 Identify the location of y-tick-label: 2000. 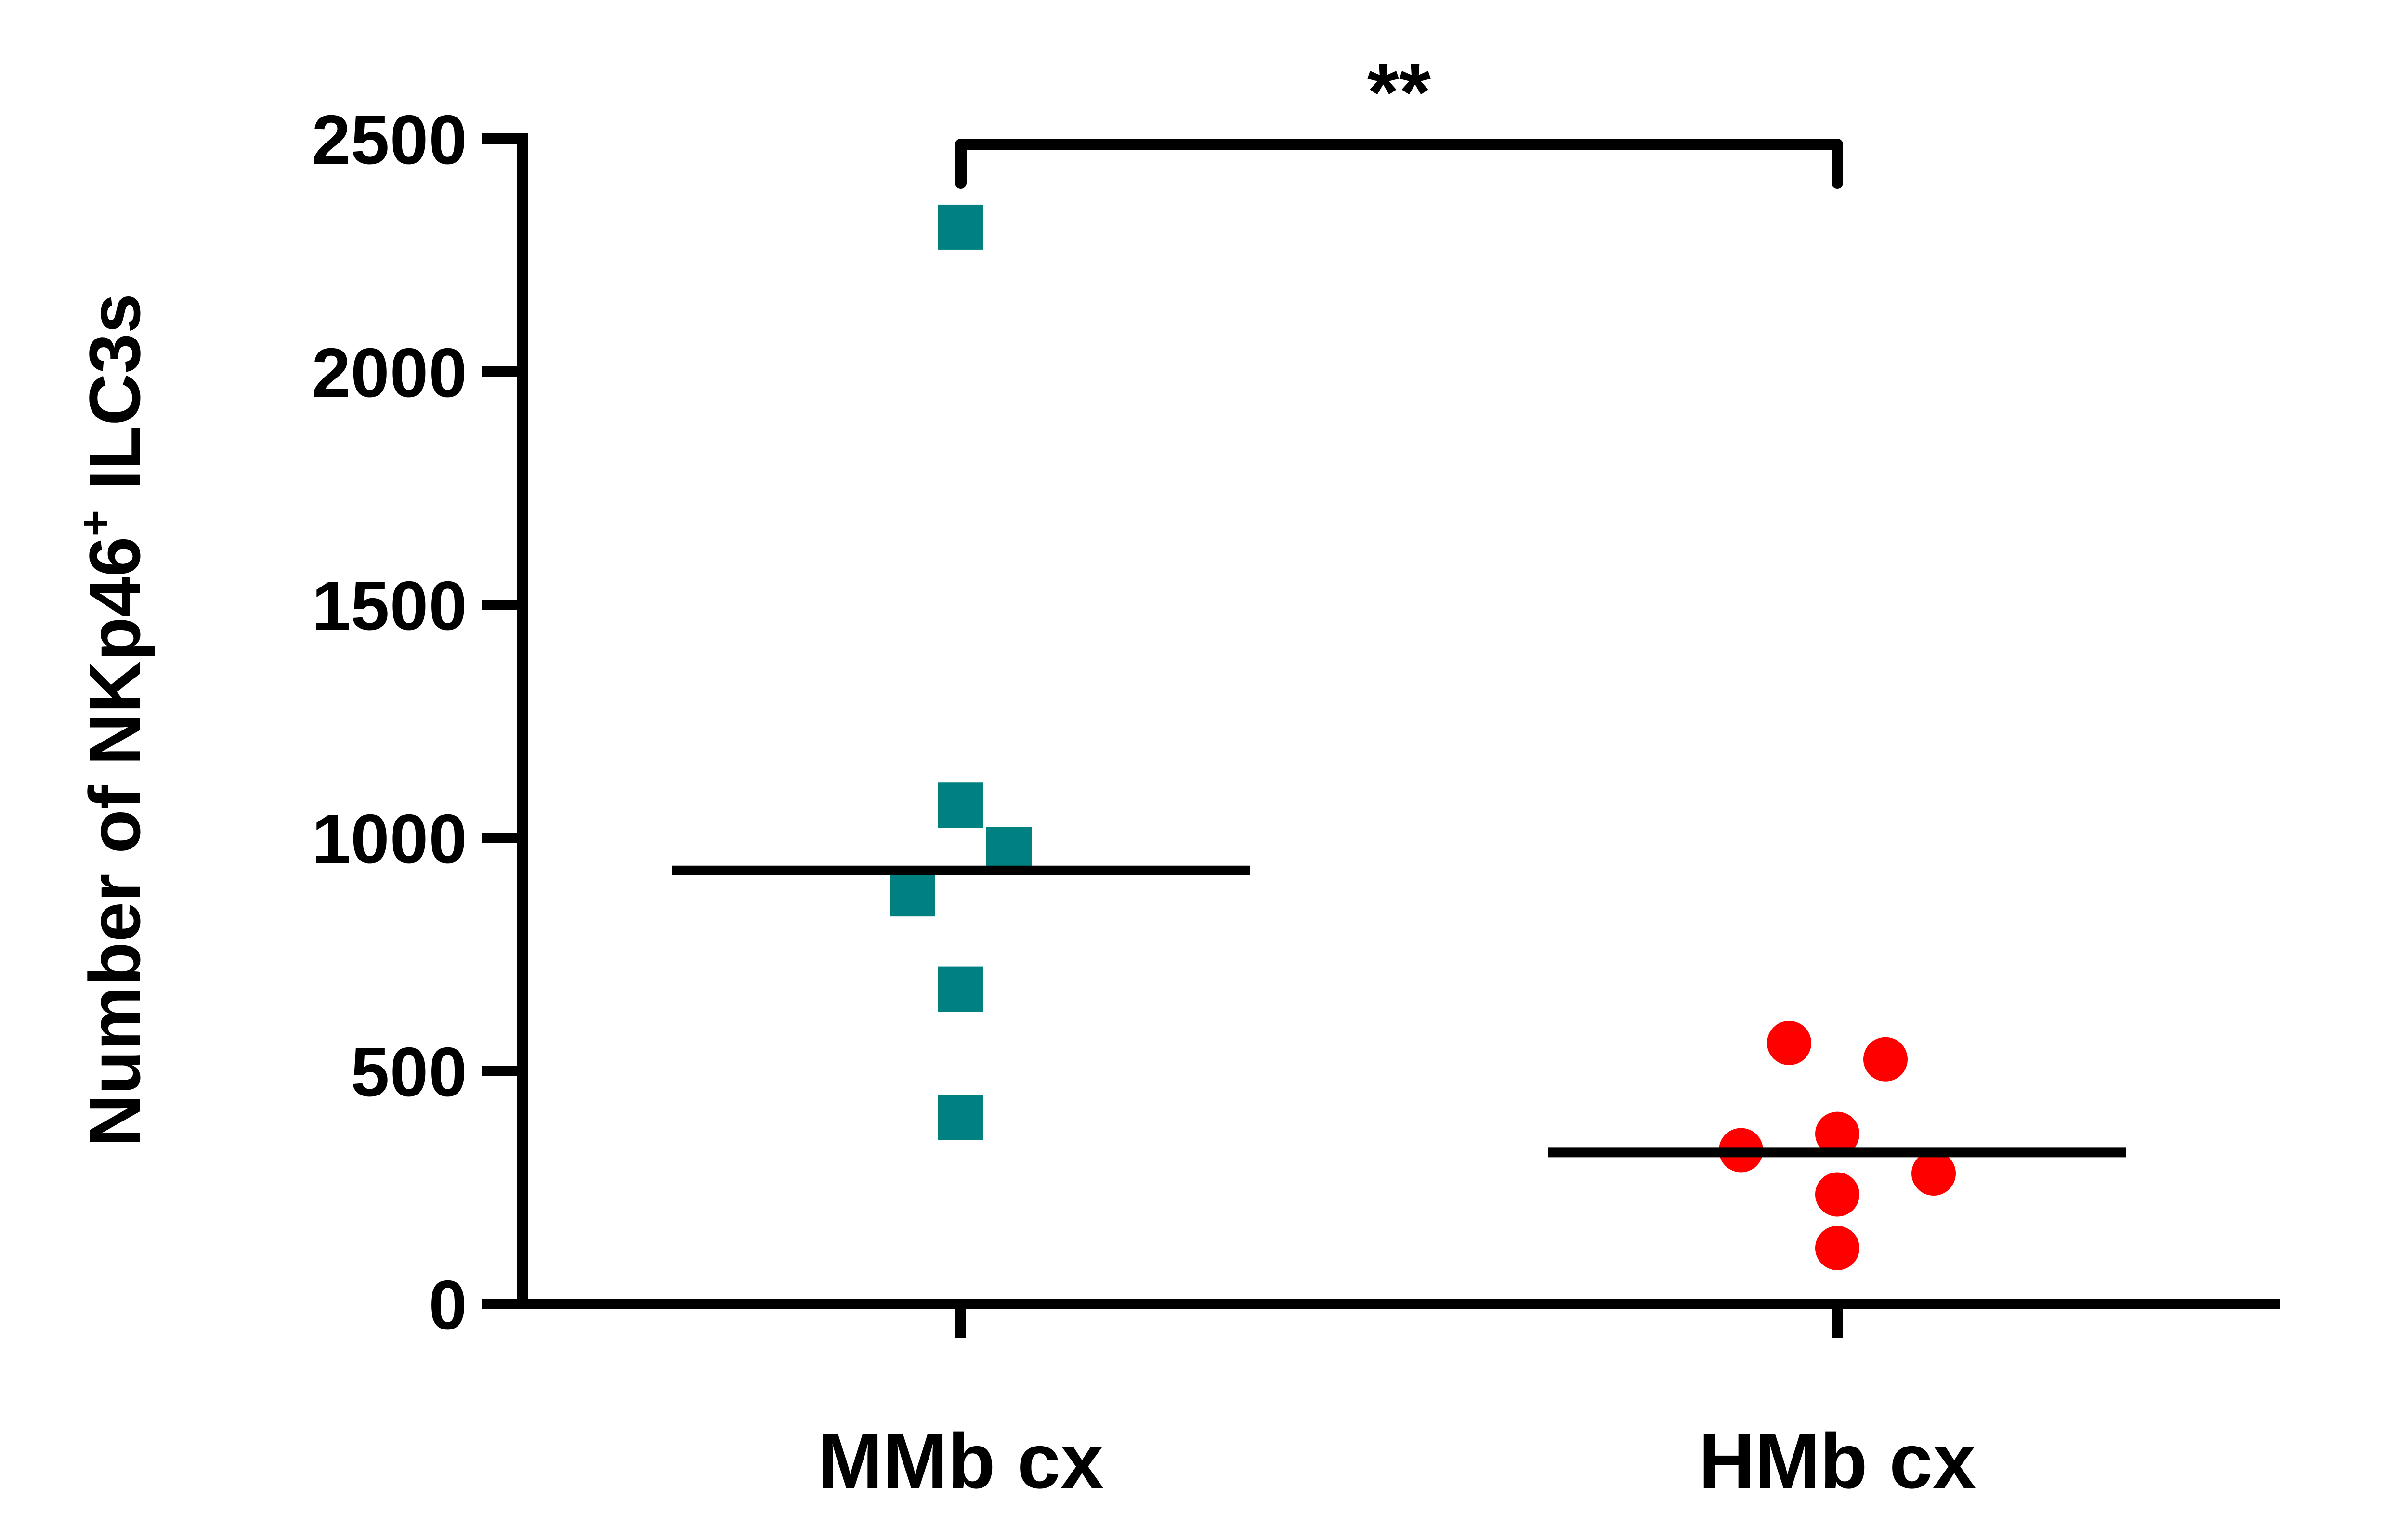
(389, 373).